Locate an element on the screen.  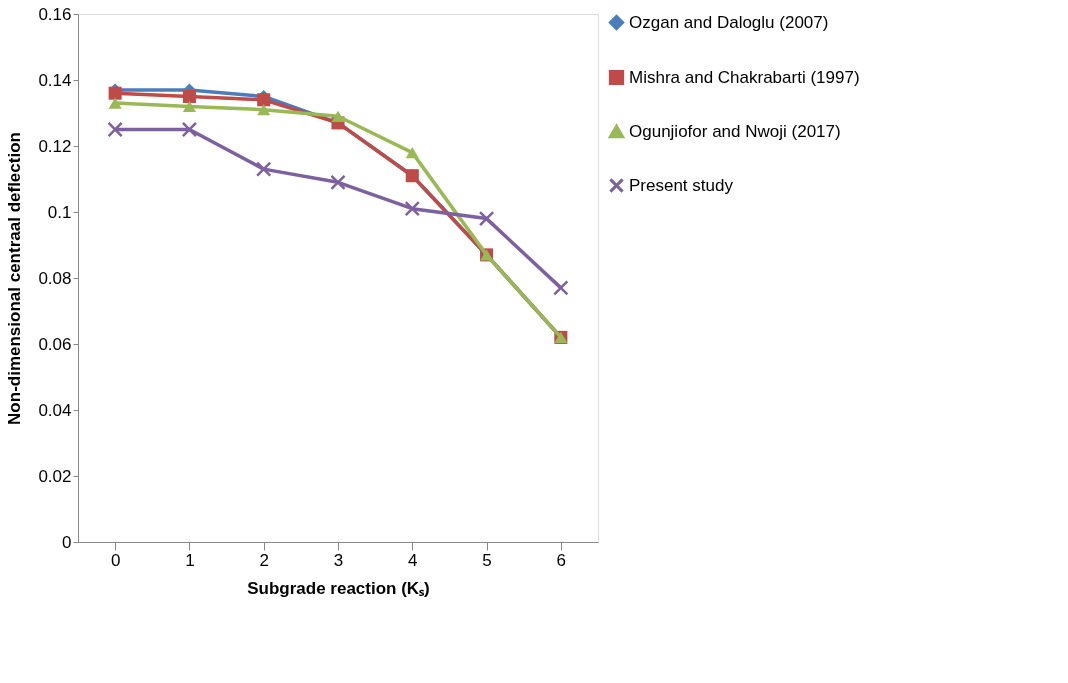
x-tick-label: 2 is located at coordinates (264, 560).